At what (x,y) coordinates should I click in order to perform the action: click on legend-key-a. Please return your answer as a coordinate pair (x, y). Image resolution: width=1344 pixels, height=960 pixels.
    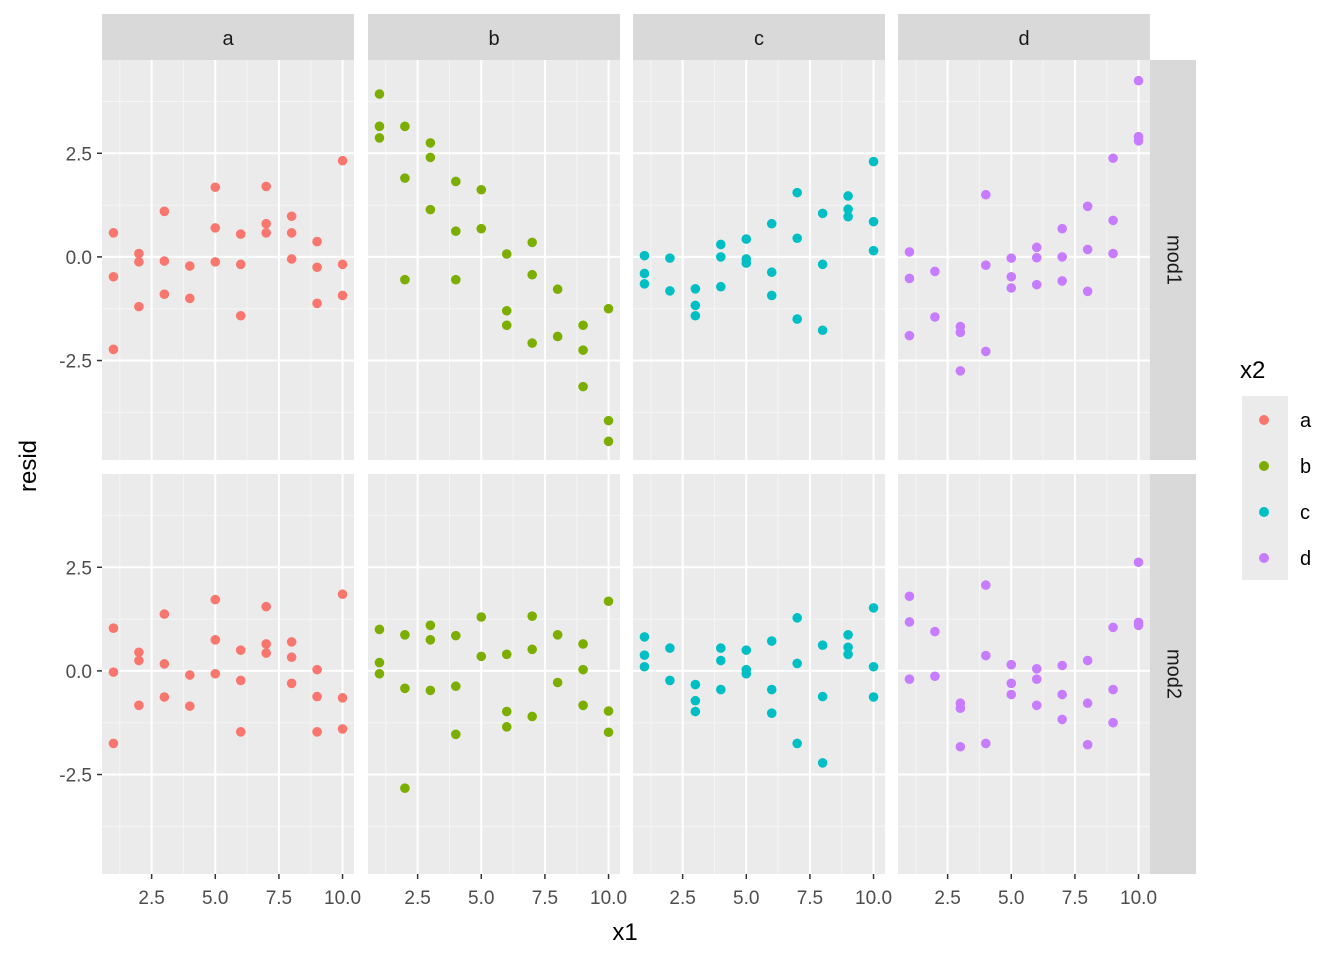
    Looking at the image, I should click on (1264, 420).